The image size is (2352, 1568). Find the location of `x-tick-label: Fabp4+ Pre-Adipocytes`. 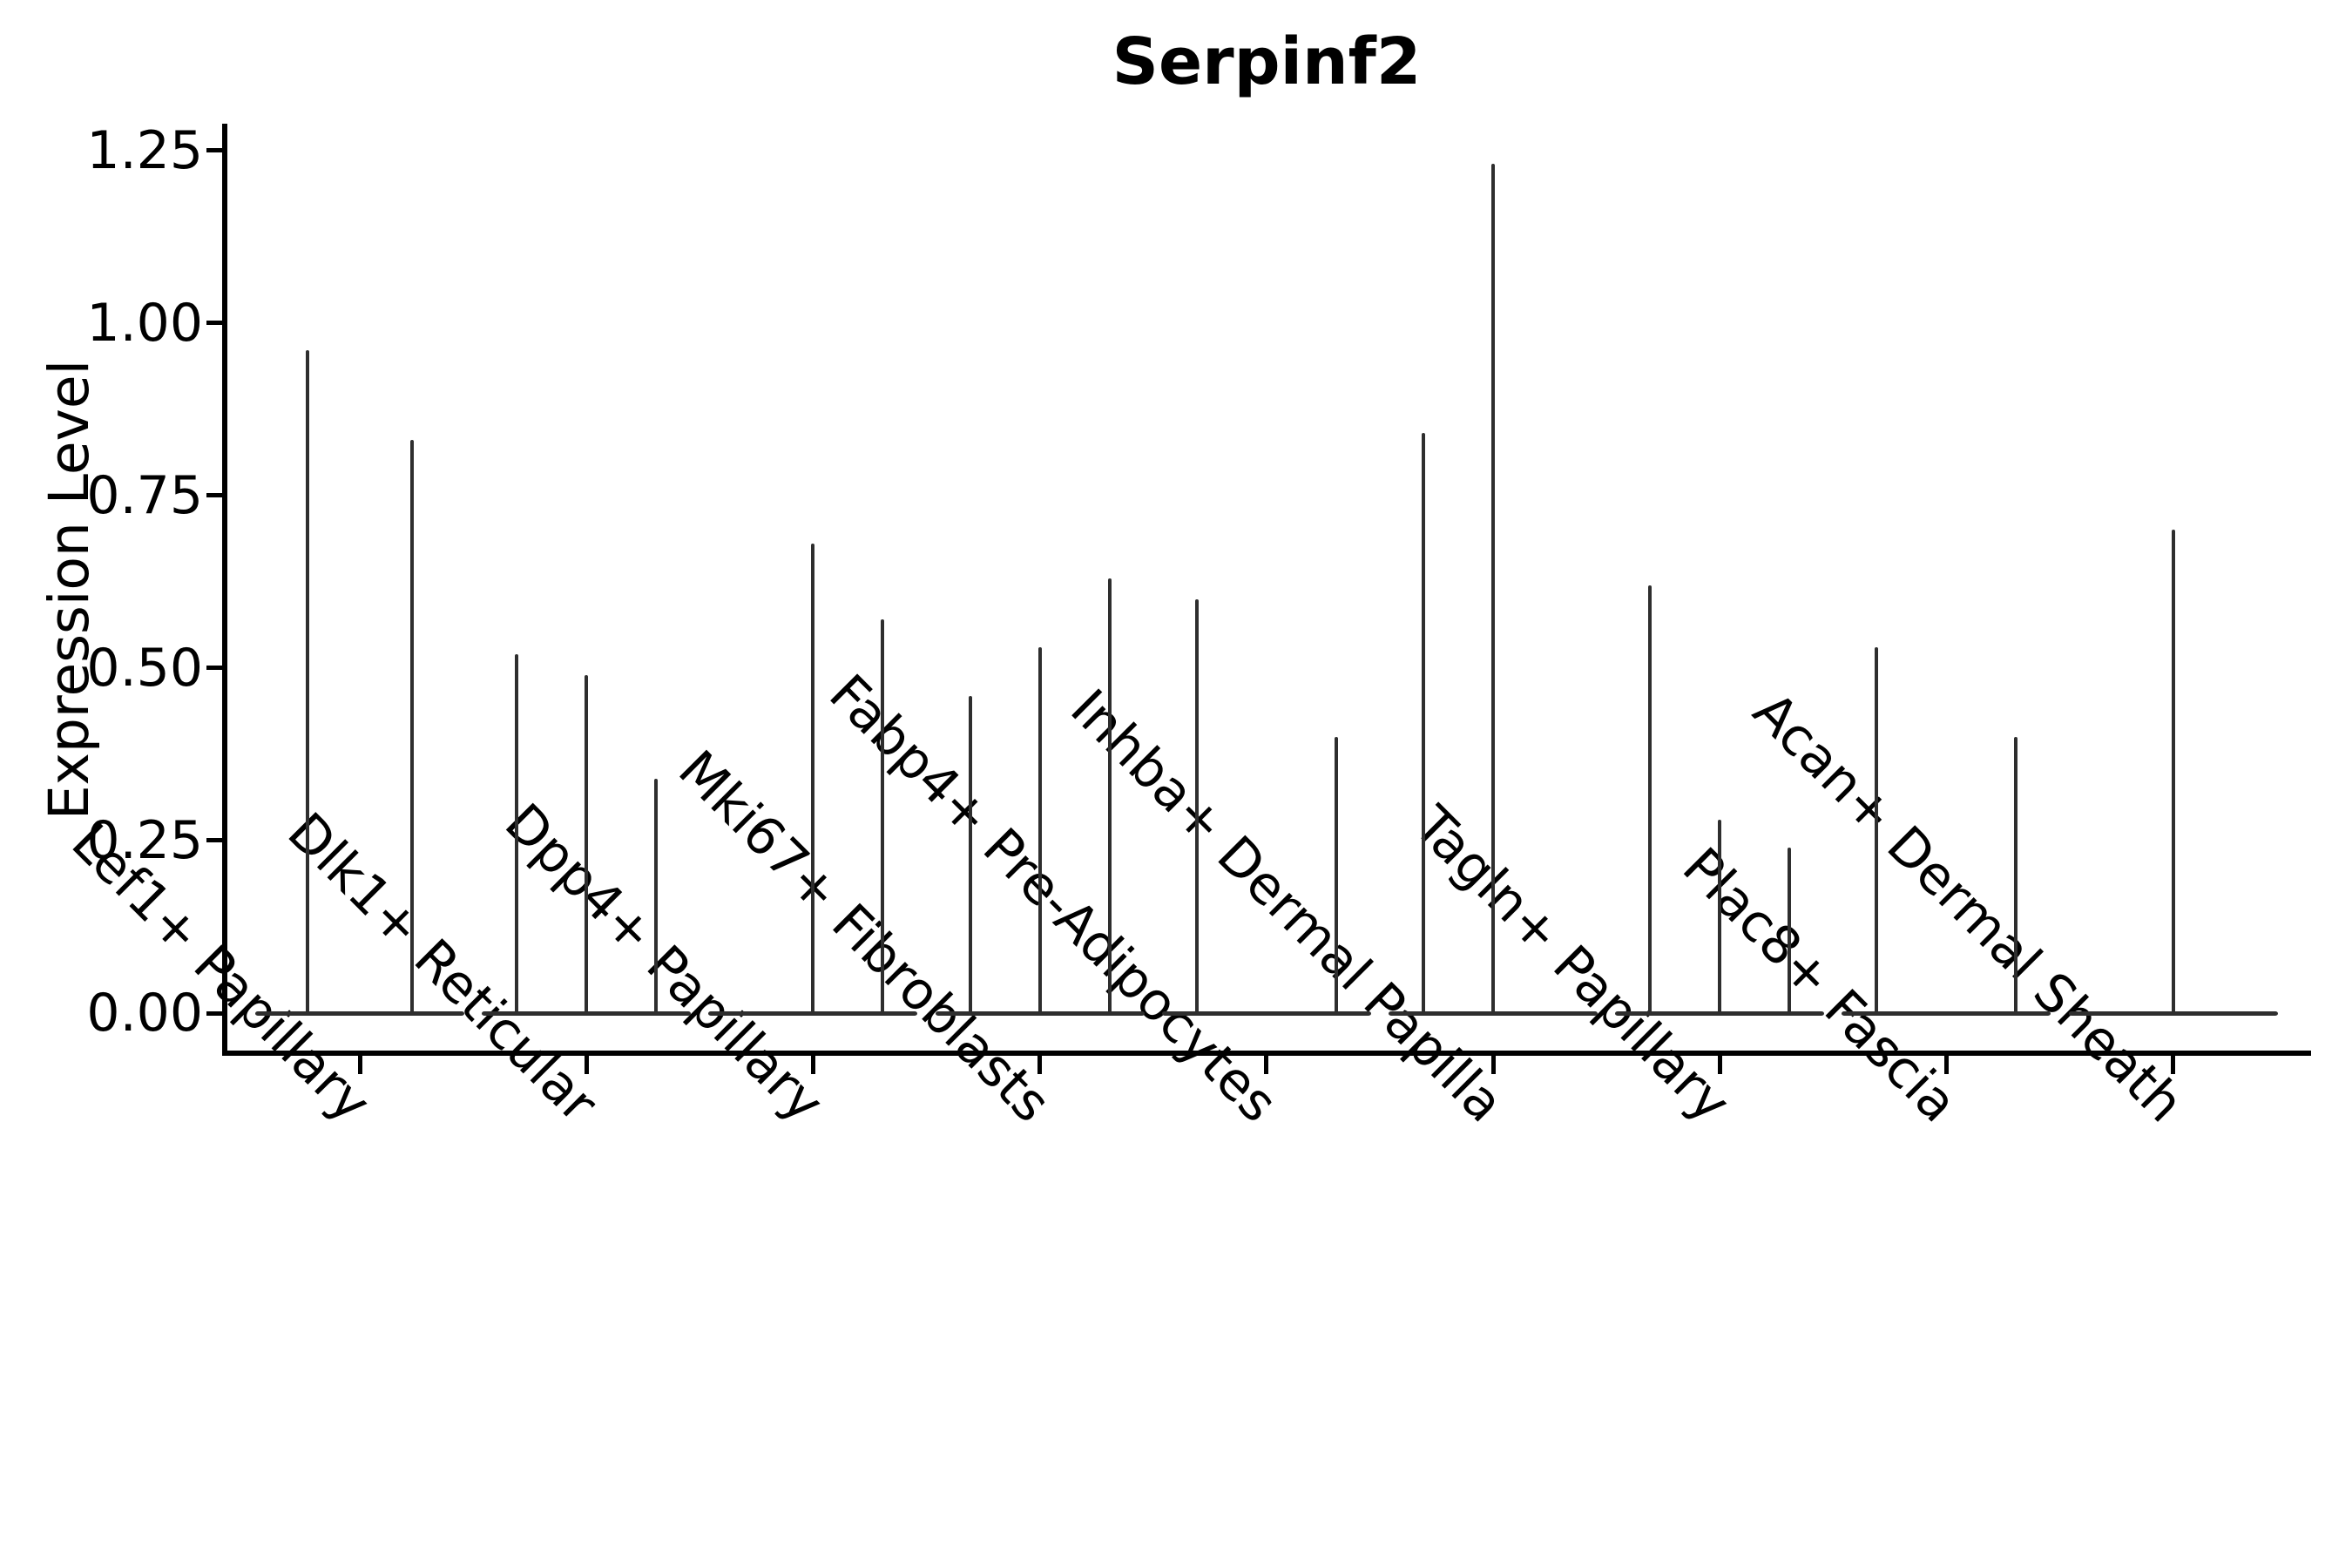

x-tick-label: Fabp4+ Pre-Adipocytes is located at coordinates (1053, 899).